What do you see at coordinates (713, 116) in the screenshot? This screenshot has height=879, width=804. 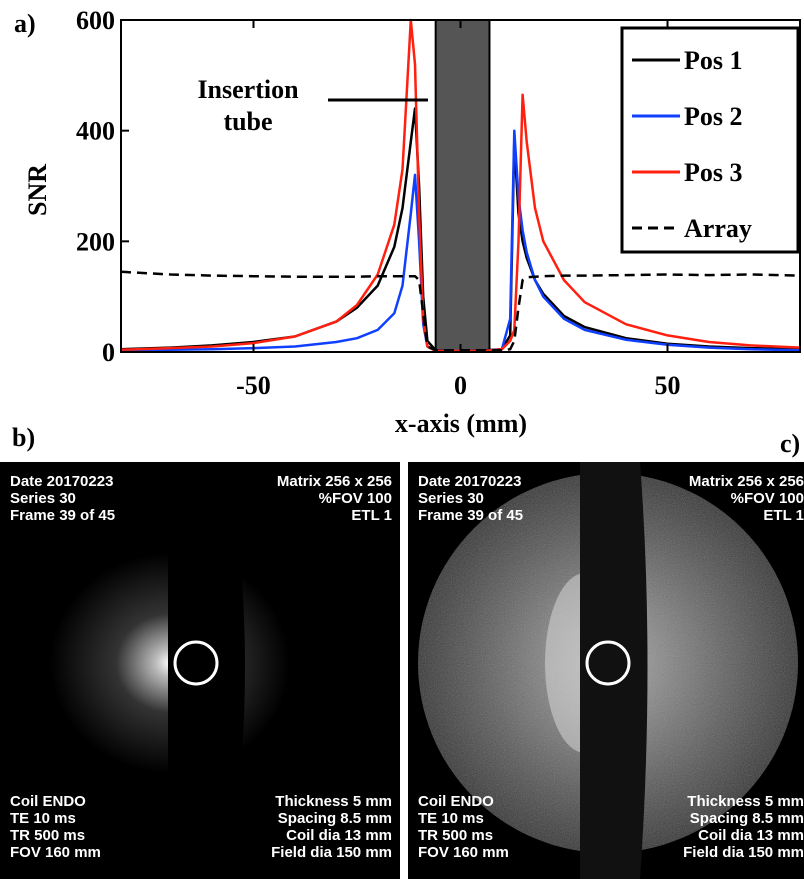 I see `legend-label: Pos 2` at bounding box center [713, 116].